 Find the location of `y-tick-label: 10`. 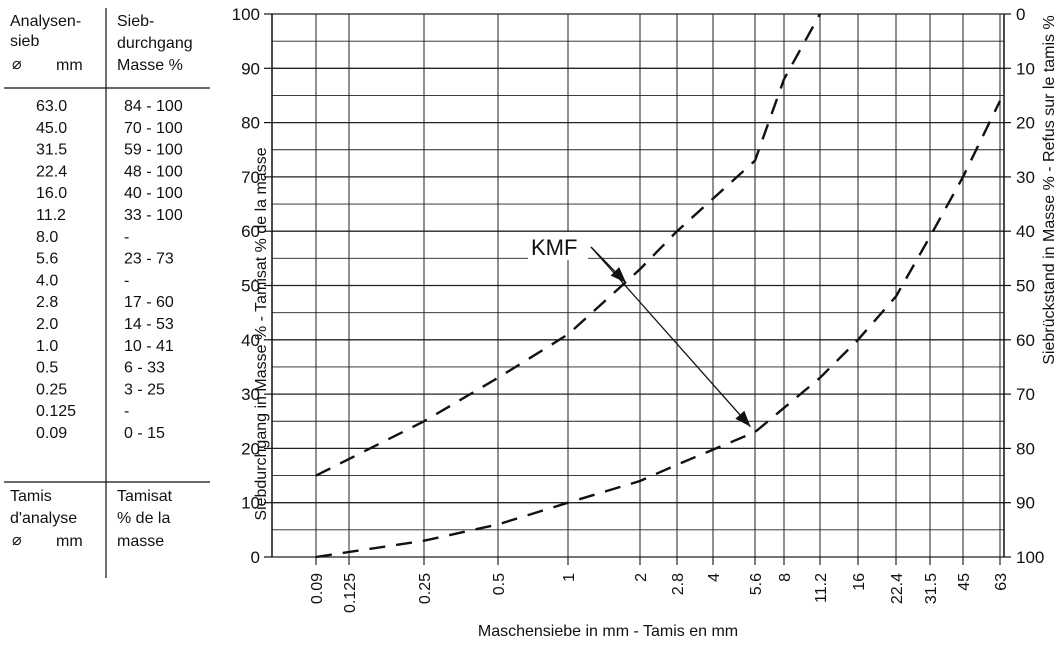

y-tick-label: 10 is located at coordinates (250, 503).